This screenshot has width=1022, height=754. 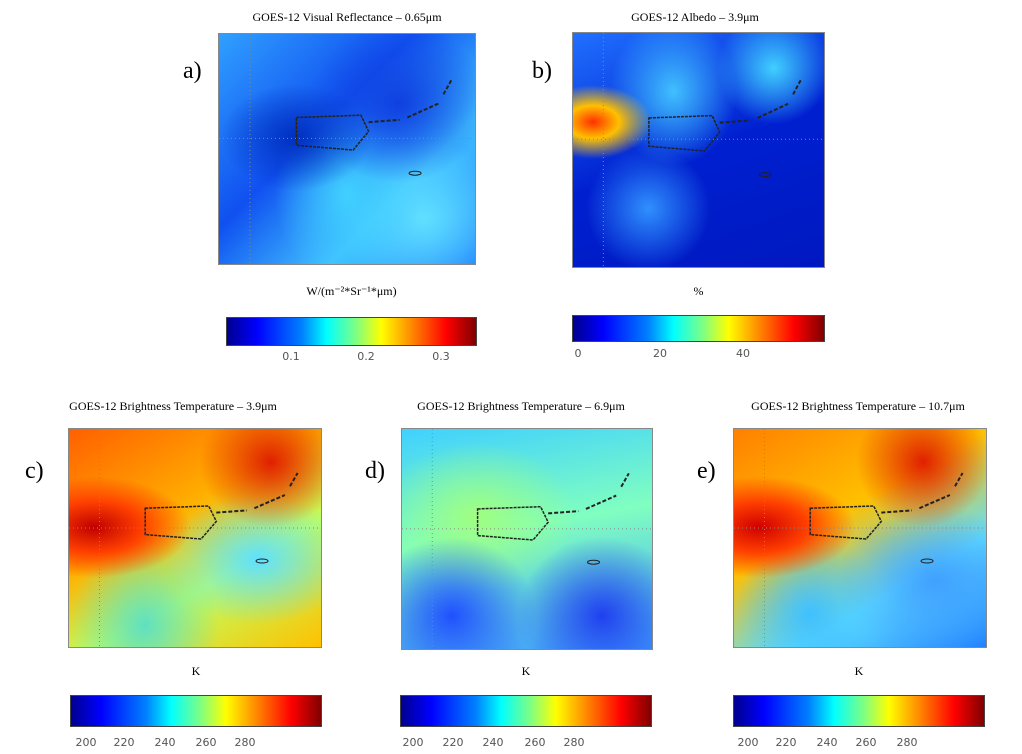 I want to click on panel-label: a), so click(x=192, y=71).